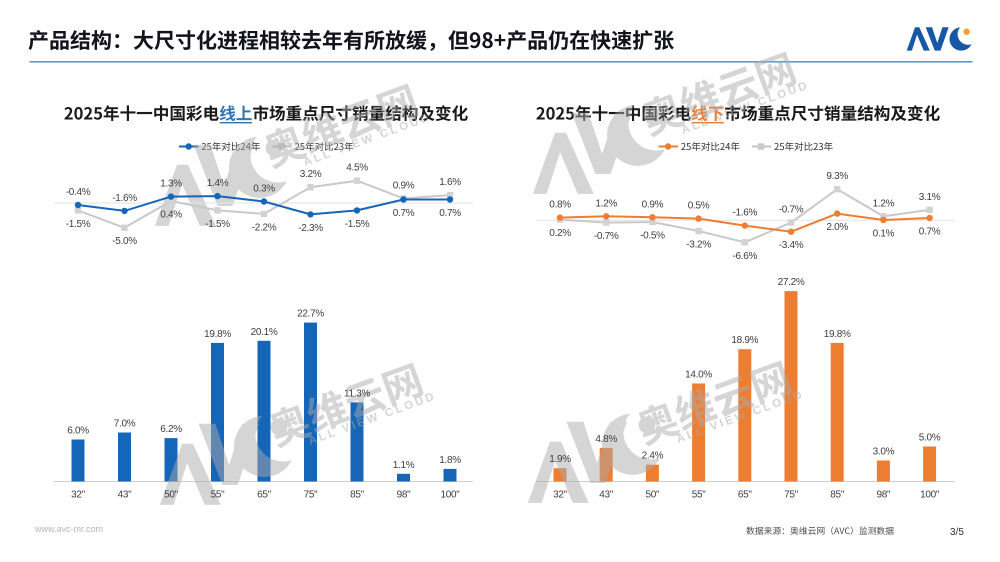 The height and width of the screenshot is (562, 1000). I want to click on svg-text: 0.3%, so click(264, 189).